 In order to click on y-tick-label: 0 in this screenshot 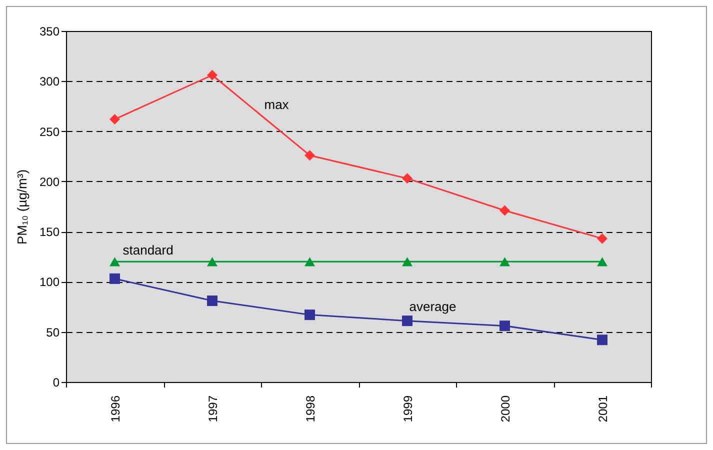, I will do `click(56, 383)`.